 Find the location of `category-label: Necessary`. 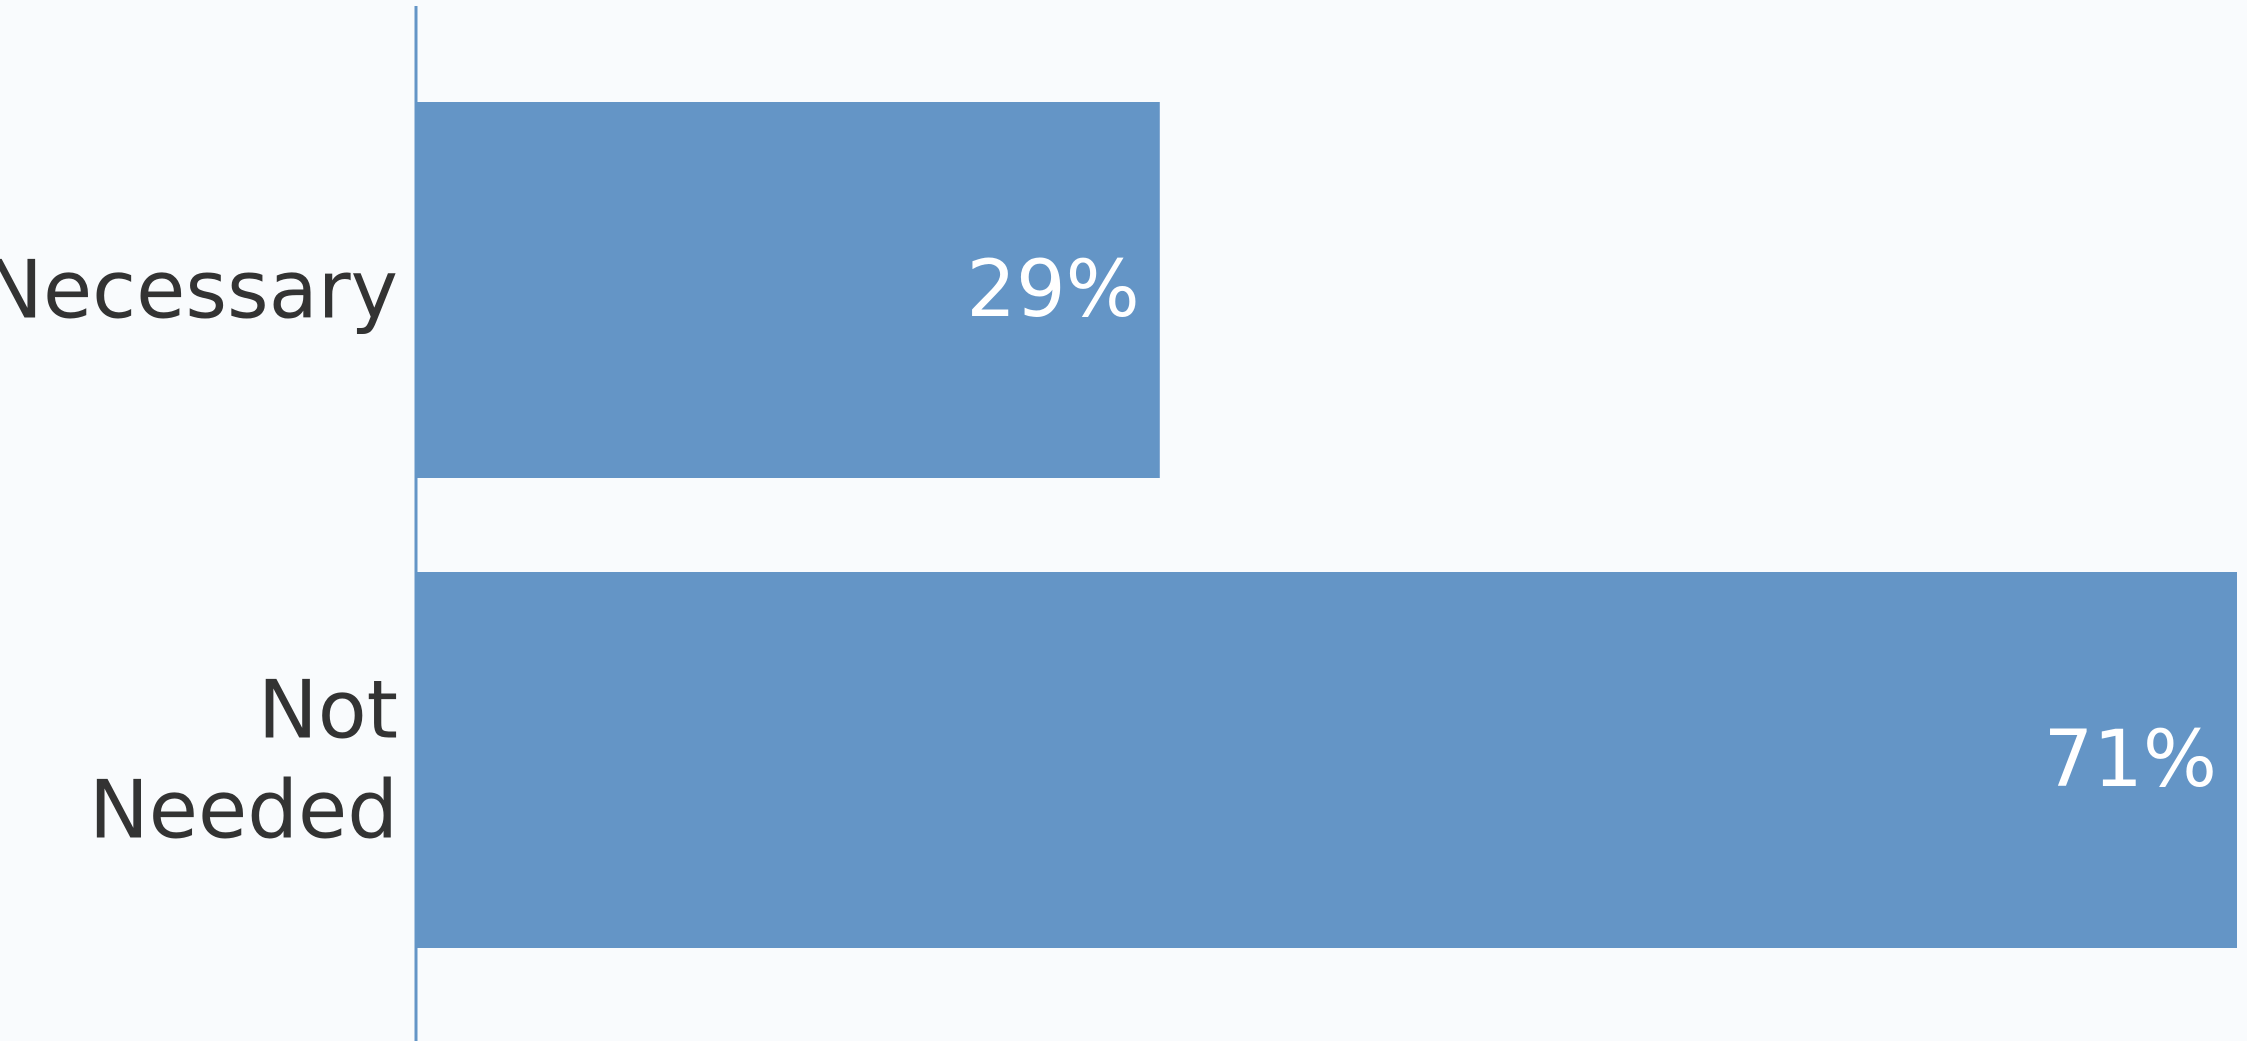

category-label: Necessary is located at coordinates (199, 290).